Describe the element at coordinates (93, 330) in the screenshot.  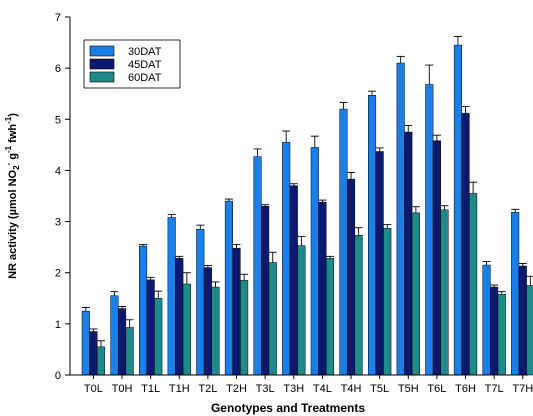
I see `error-bar-45dat-t0l` at that location.